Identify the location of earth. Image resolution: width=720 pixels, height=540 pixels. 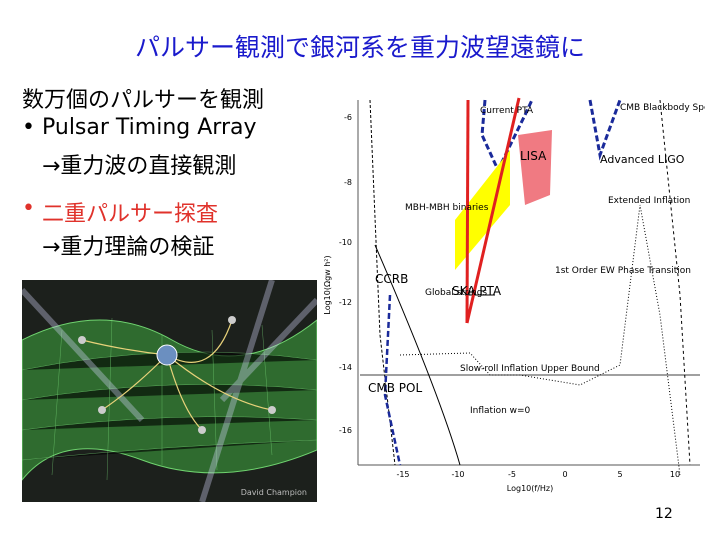
(167, 355).